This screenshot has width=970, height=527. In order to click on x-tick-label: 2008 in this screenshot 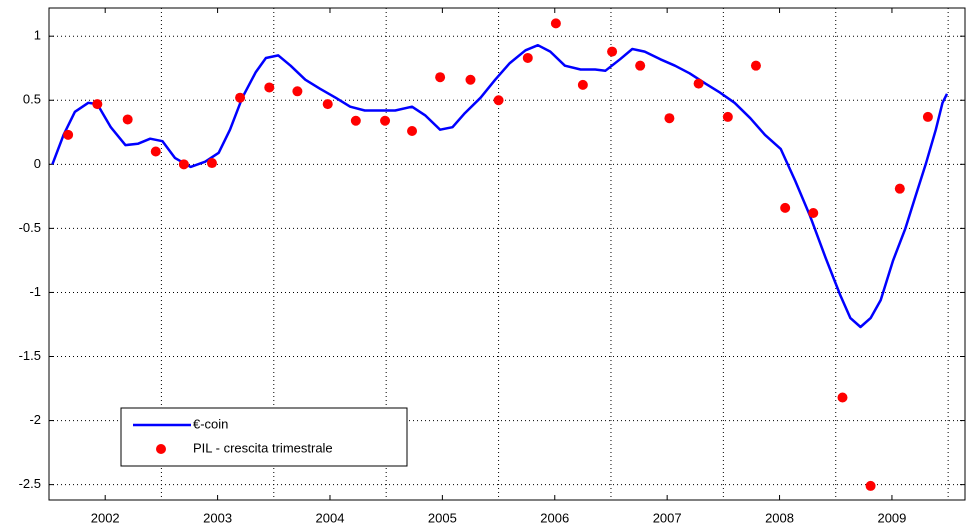, I will do `click(779, 517)`.